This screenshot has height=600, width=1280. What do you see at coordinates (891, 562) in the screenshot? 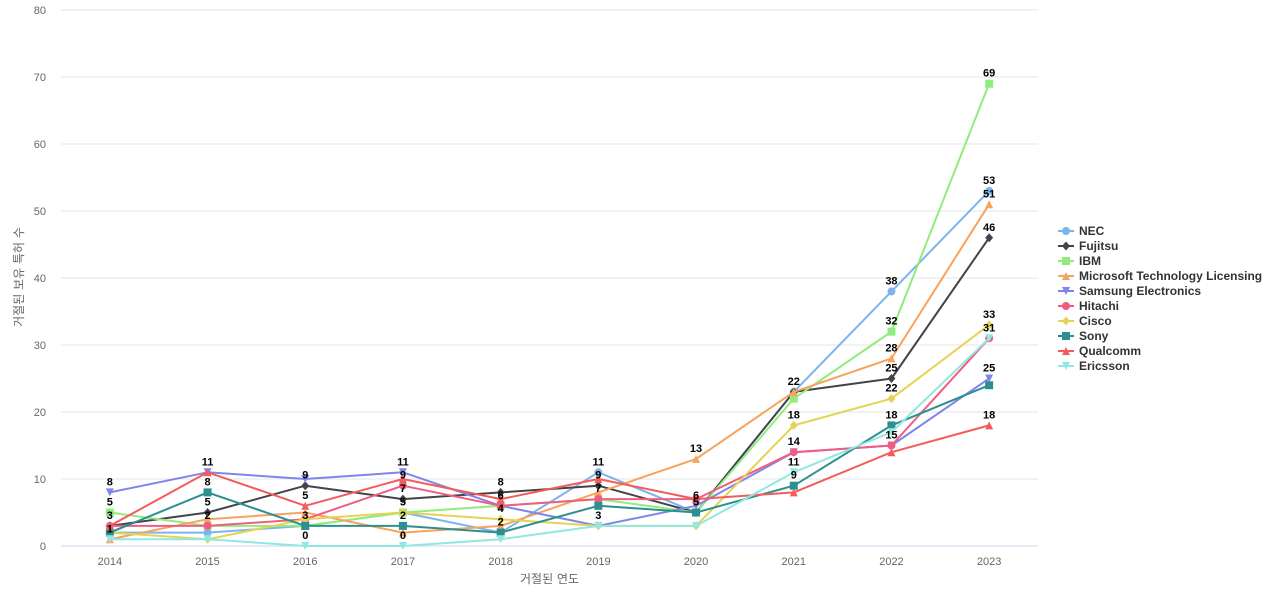
I see `x-tick-label: 2022` at bounding box center [891, 562].